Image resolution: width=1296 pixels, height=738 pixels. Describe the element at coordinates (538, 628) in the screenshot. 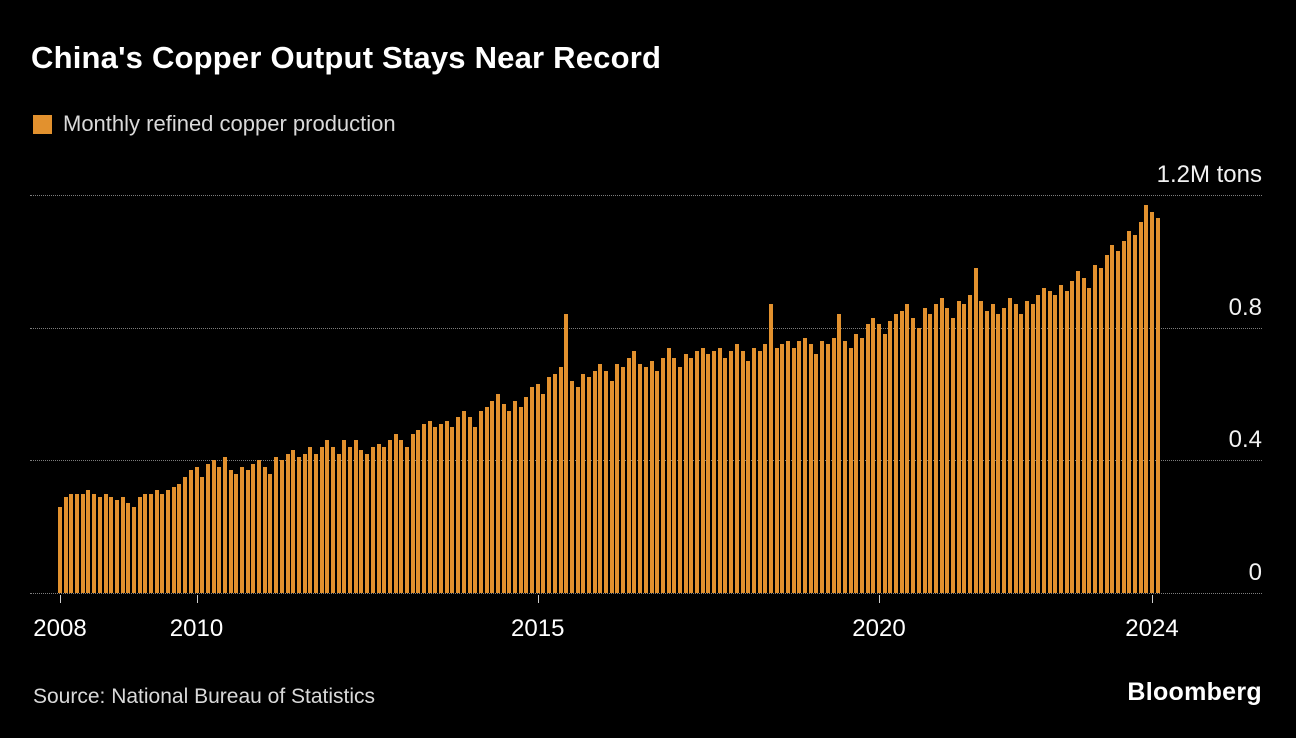

I see `x-axis-label: 2015` at that location.